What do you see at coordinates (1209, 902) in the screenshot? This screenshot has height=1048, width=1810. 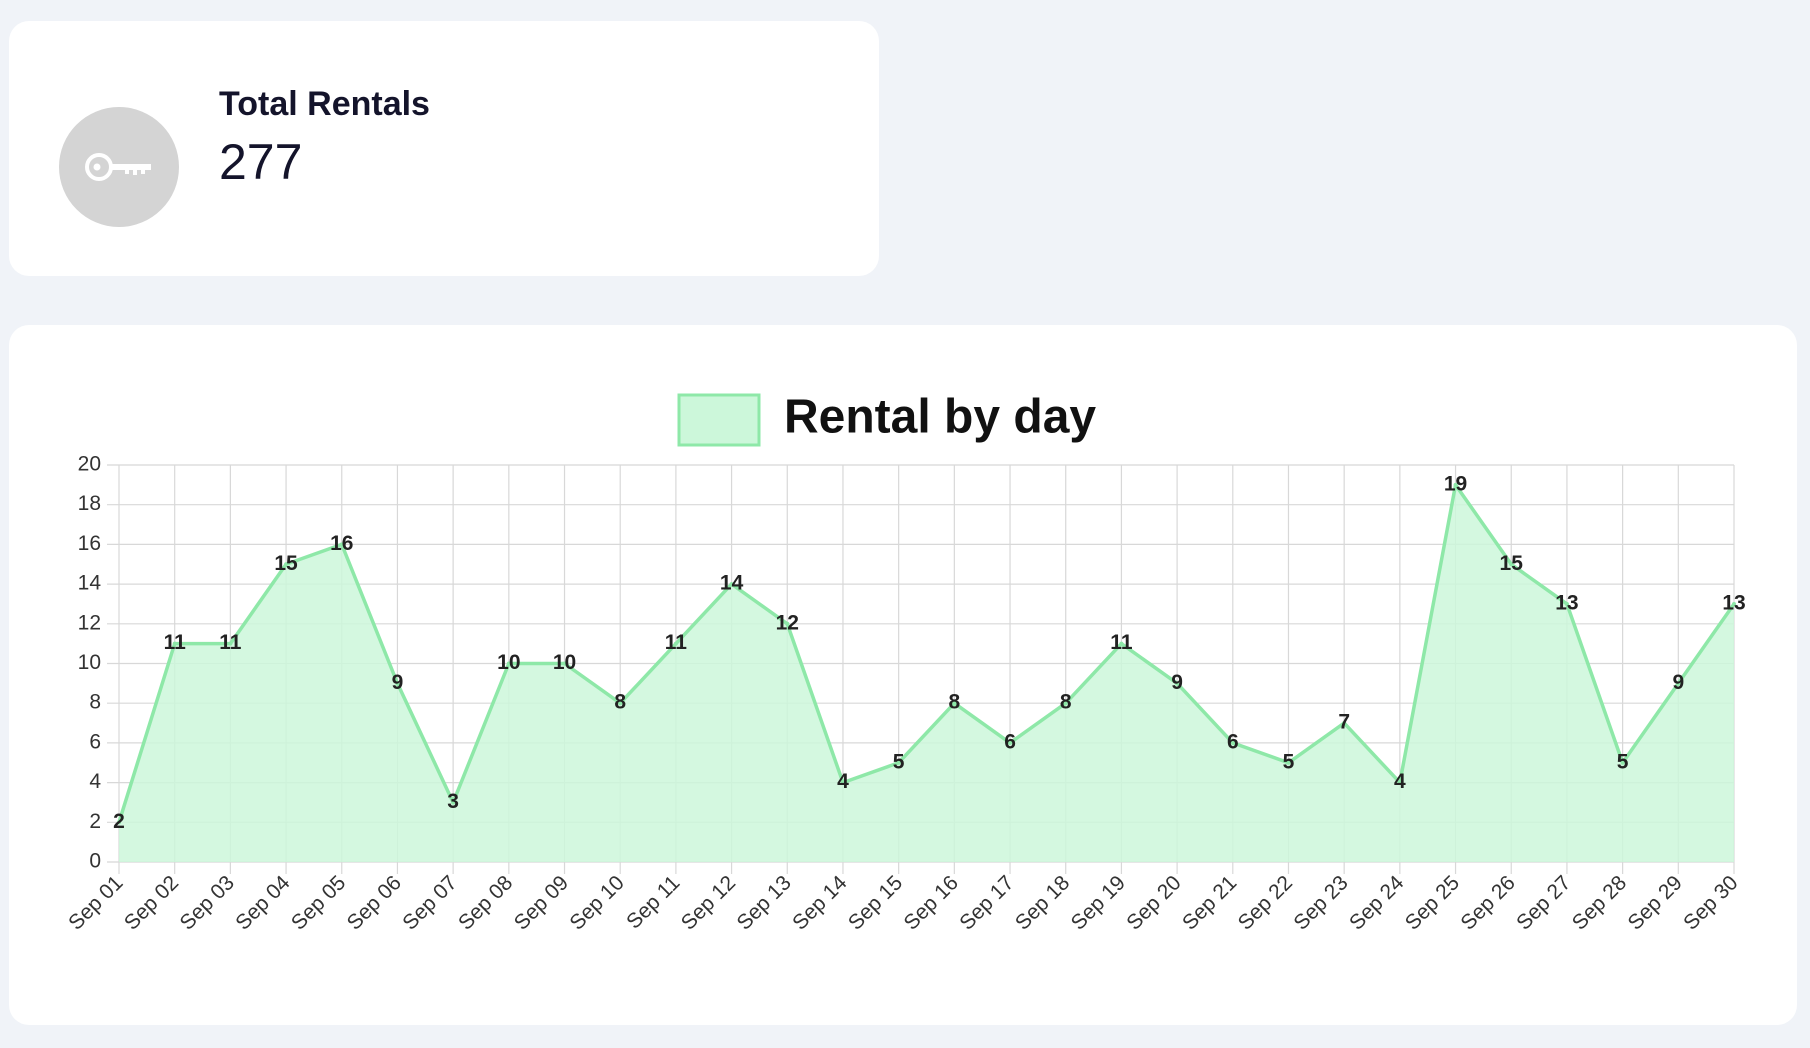 I see `x-tick-label: Sep 21` at bounding box center [1209, 902].